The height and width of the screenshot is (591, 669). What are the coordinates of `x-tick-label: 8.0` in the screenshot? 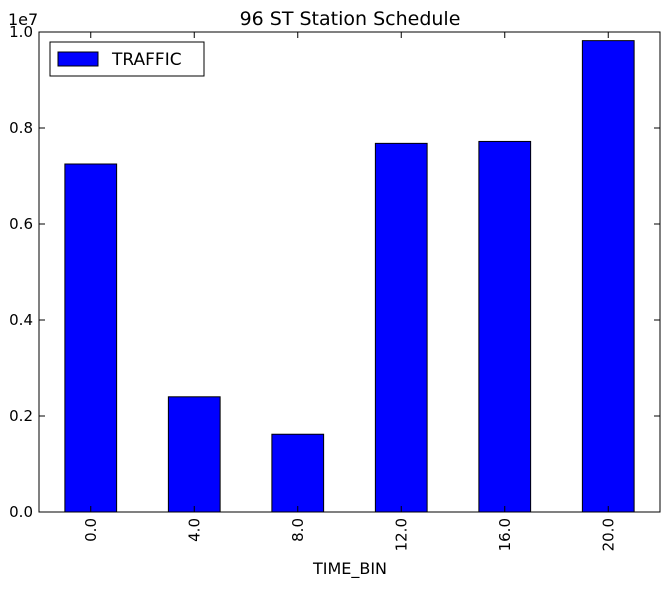 It's located at (298, 530).